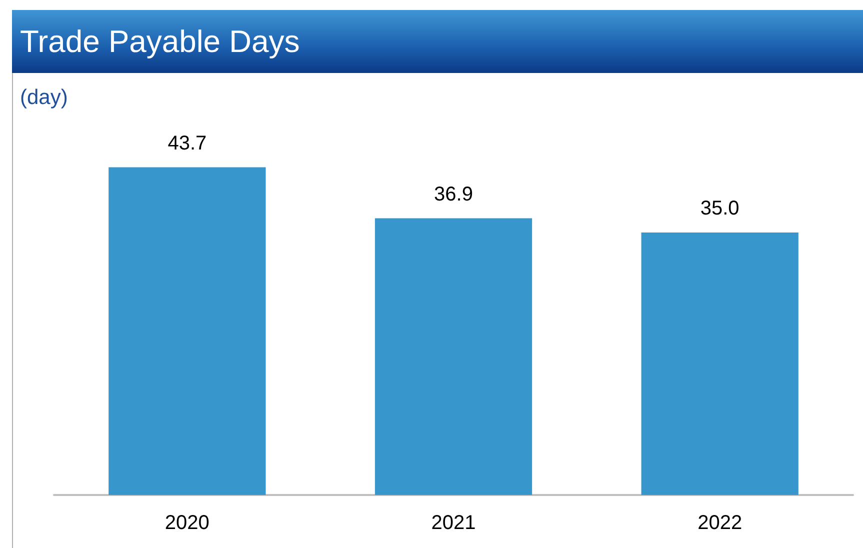 This screenshot has width=863, height=548. What do you see at coordinates (453, 194) in the screenshot?
I see `data-label: 36.9` at bounding box center [453, 194].